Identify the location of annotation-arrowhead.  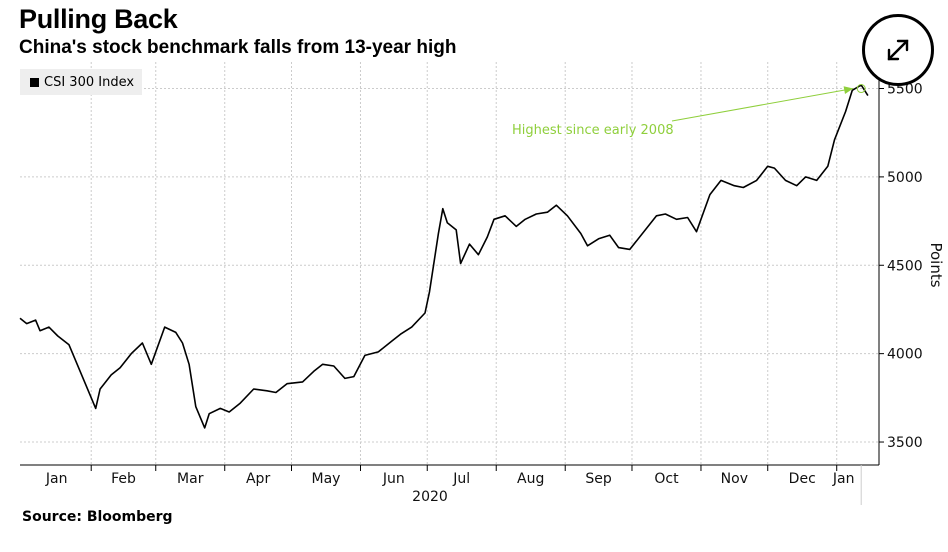
(848, 90).